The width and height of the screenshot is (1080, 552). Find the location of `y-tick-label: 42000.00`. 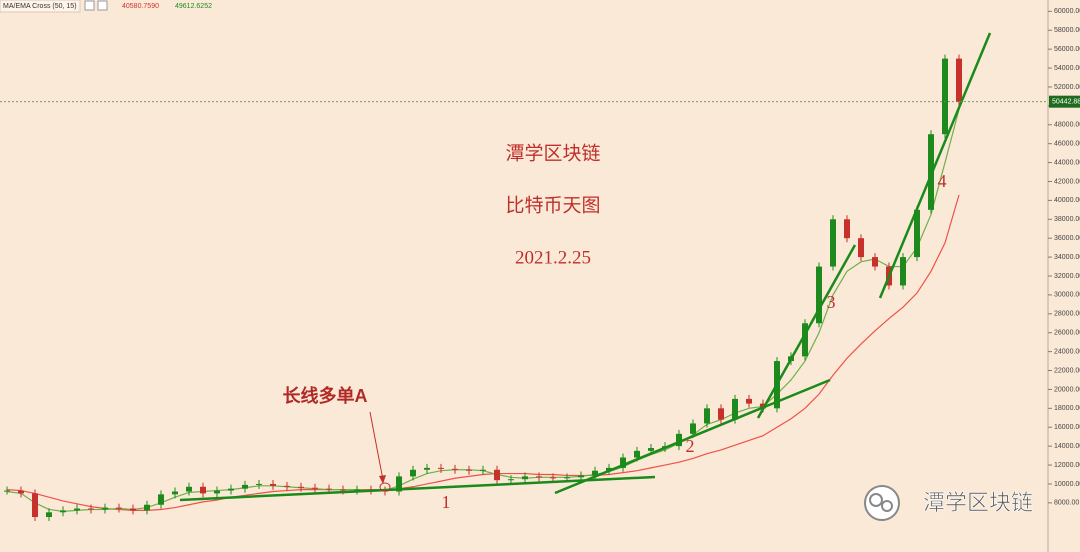

y-tick-label: 42000.00 is located at coordinates (1067, 181).